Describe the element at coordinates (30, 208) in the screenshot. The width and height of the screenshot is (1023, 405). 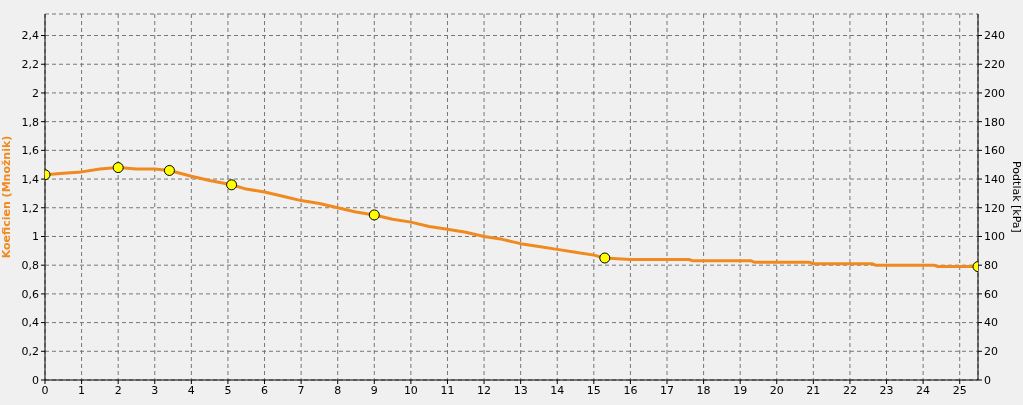
I see `y-tick-label: 1,2` at that location.